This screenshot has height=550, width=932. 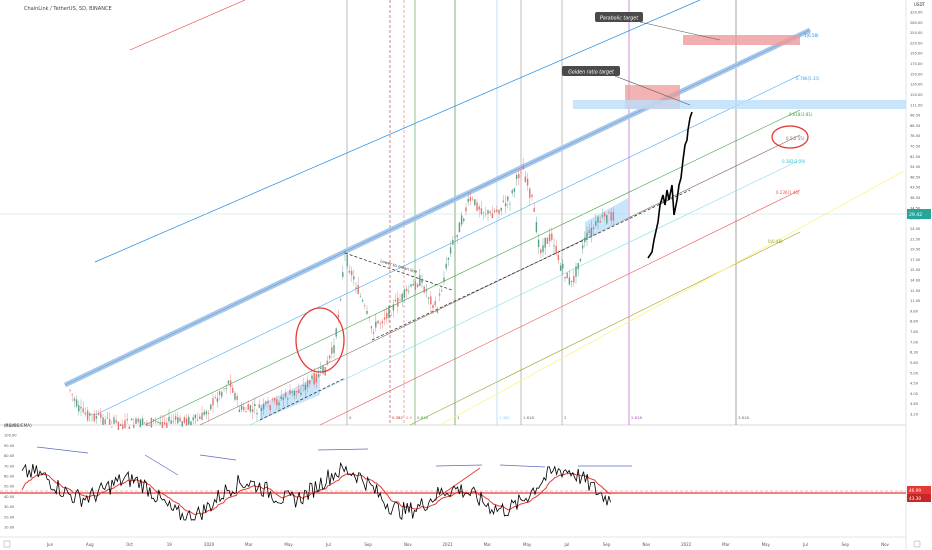 I want to click on time-label: Jun, so click(x=50, y=544).